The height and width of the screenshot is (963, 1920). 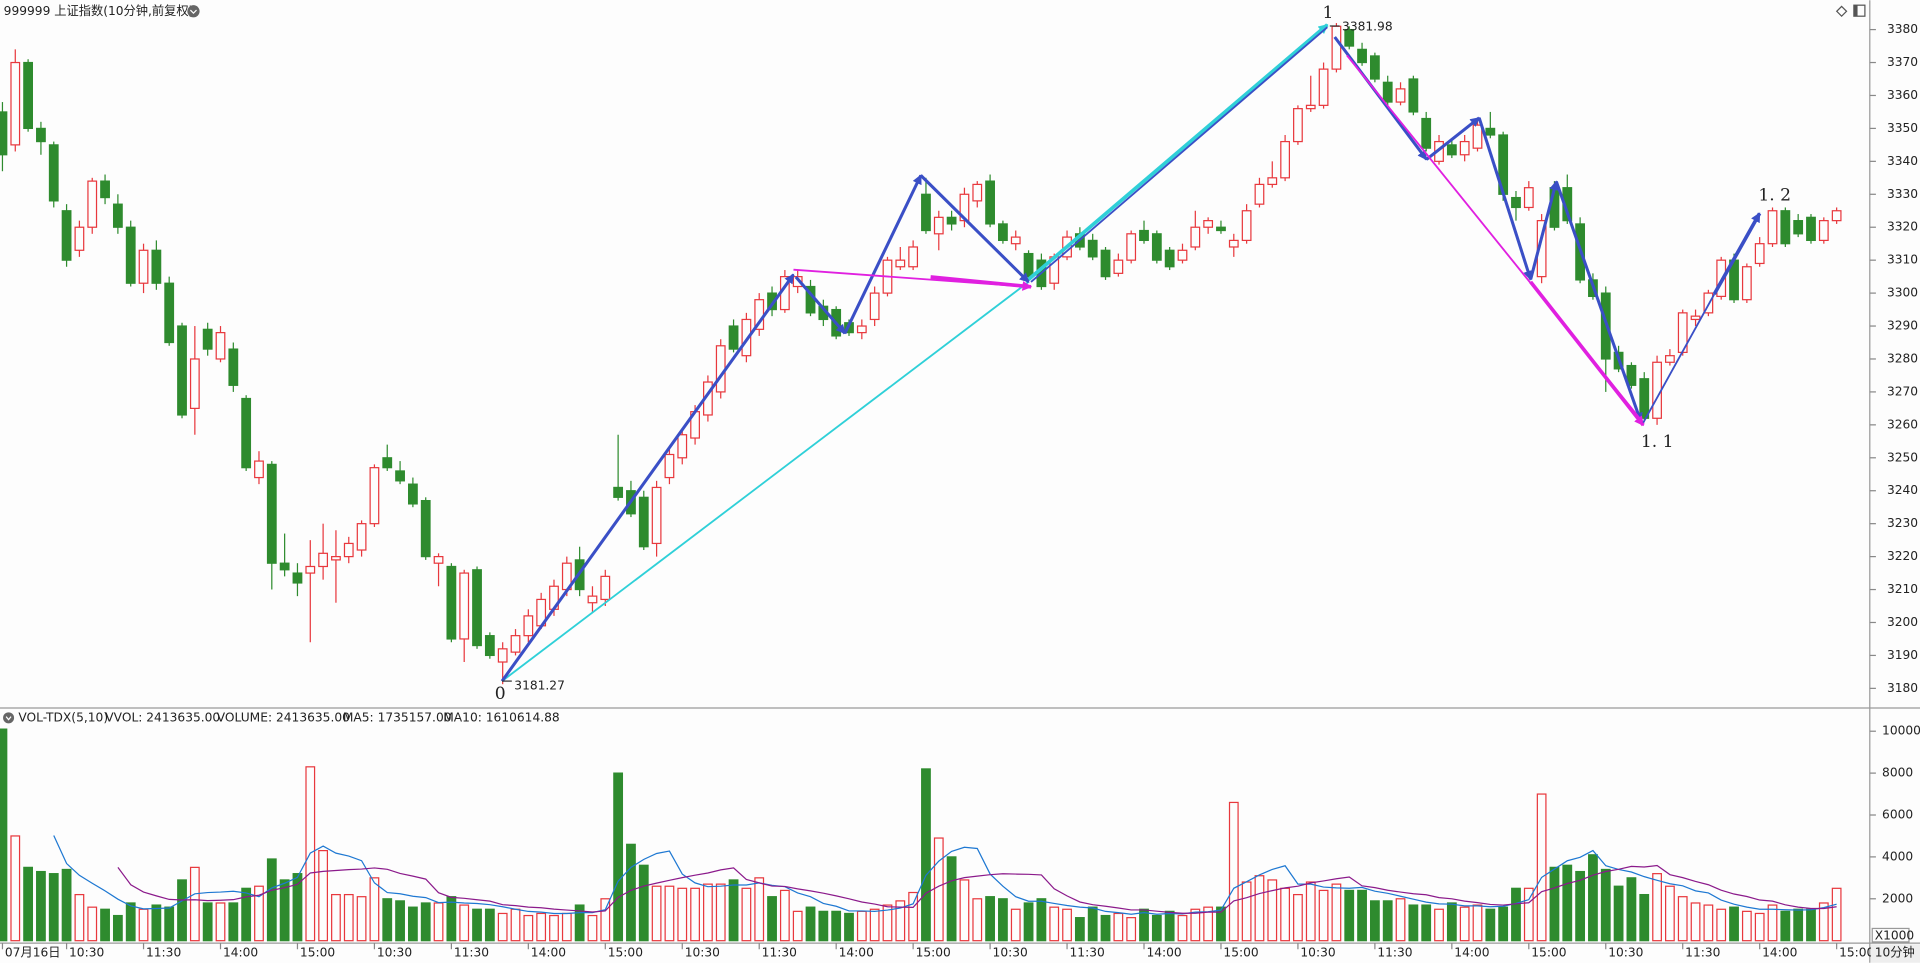 I want to click on y-tick-label: 3370, so click(x=1902, y=62).